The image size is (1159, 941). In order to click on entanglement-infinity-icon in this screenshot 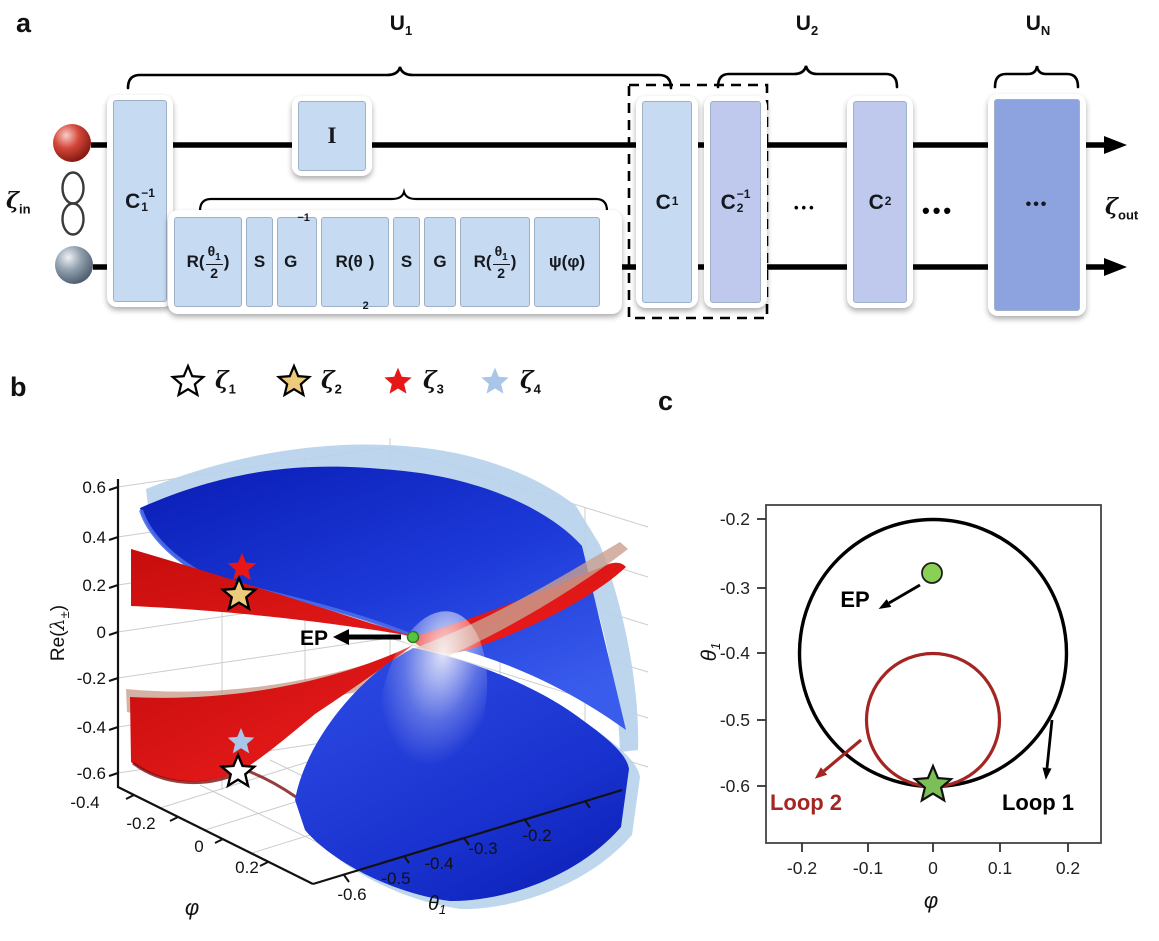, I will do `click(73, 203)`.